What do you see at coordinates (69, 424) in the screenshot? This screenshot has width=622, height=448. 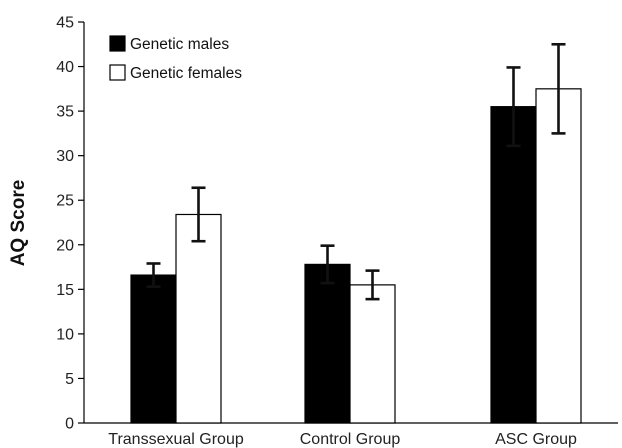 I see `y-tick-label: 0` at bounding box center [69, 424].